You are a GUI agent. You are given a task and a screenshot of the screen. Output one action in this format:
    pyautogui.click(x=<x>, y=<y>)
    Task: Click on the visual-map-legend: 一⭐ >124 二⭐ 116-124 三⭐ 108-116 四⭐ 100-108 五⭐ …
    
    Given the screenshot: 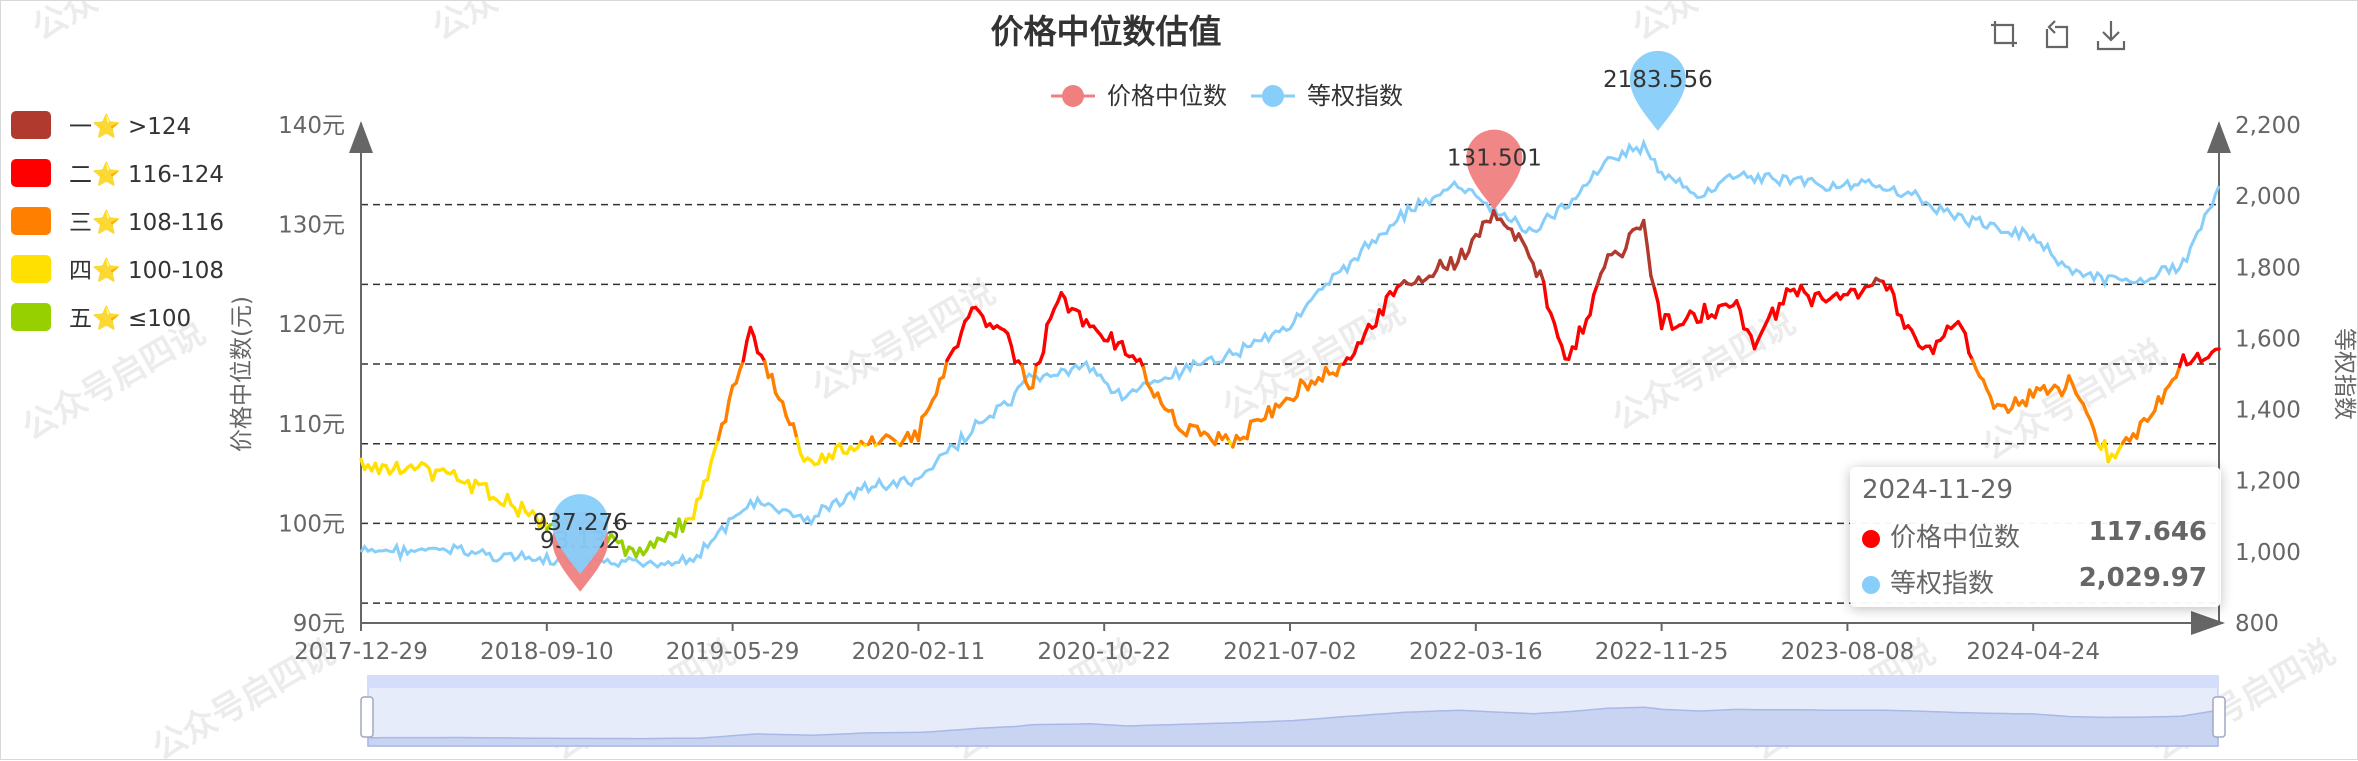 What is the action you would take?
    pyautogui.click(x=117, y=221)
    